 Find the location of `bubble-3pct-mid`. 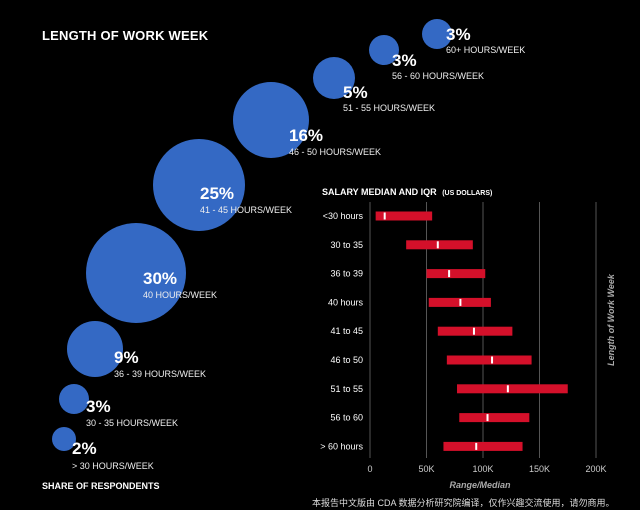

bubble-3pct-mid is located at coordinates (384, 50).